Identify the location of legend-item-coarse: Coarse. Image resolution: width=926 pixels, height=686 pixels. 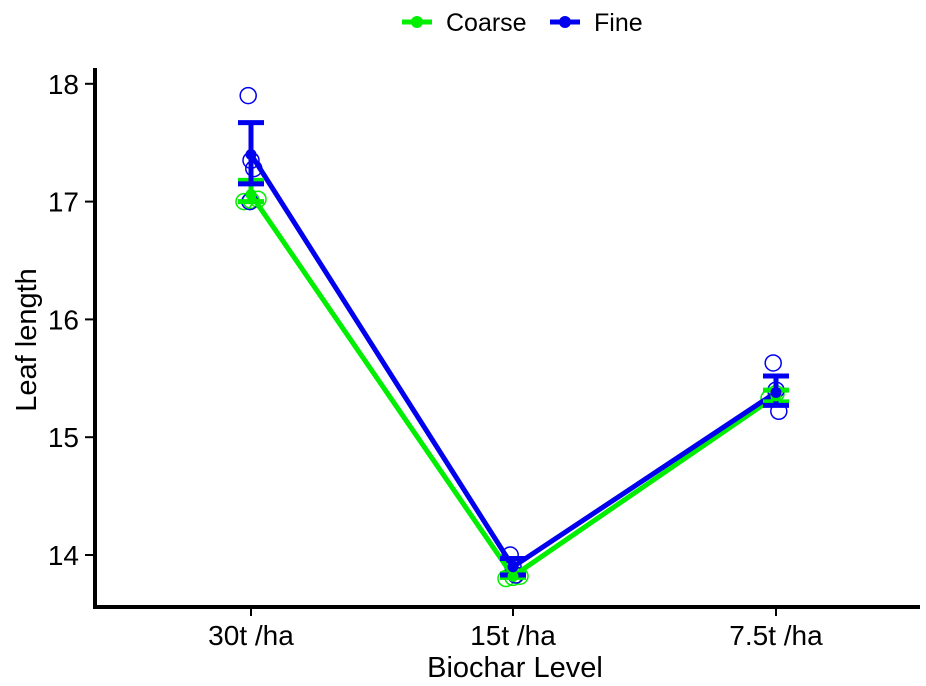
(464, 23).